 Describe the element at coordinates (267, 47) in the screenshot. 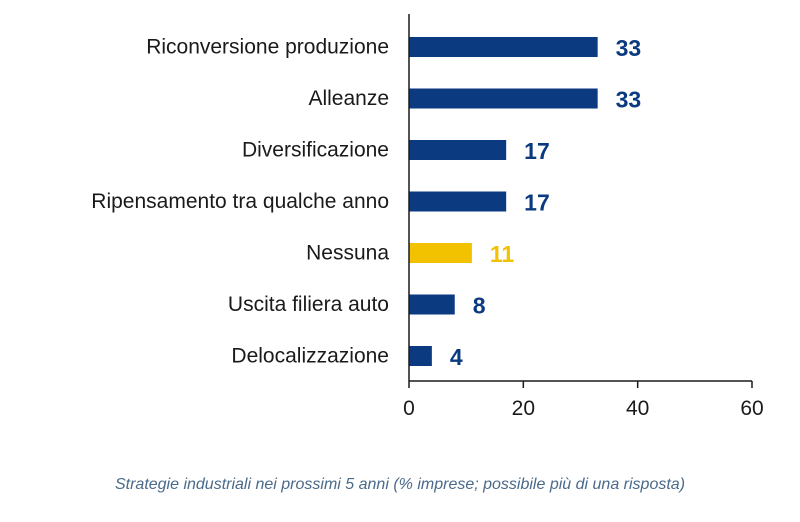

I see `category-label-riconversione-produzione: Riconversione produzione` at that location.